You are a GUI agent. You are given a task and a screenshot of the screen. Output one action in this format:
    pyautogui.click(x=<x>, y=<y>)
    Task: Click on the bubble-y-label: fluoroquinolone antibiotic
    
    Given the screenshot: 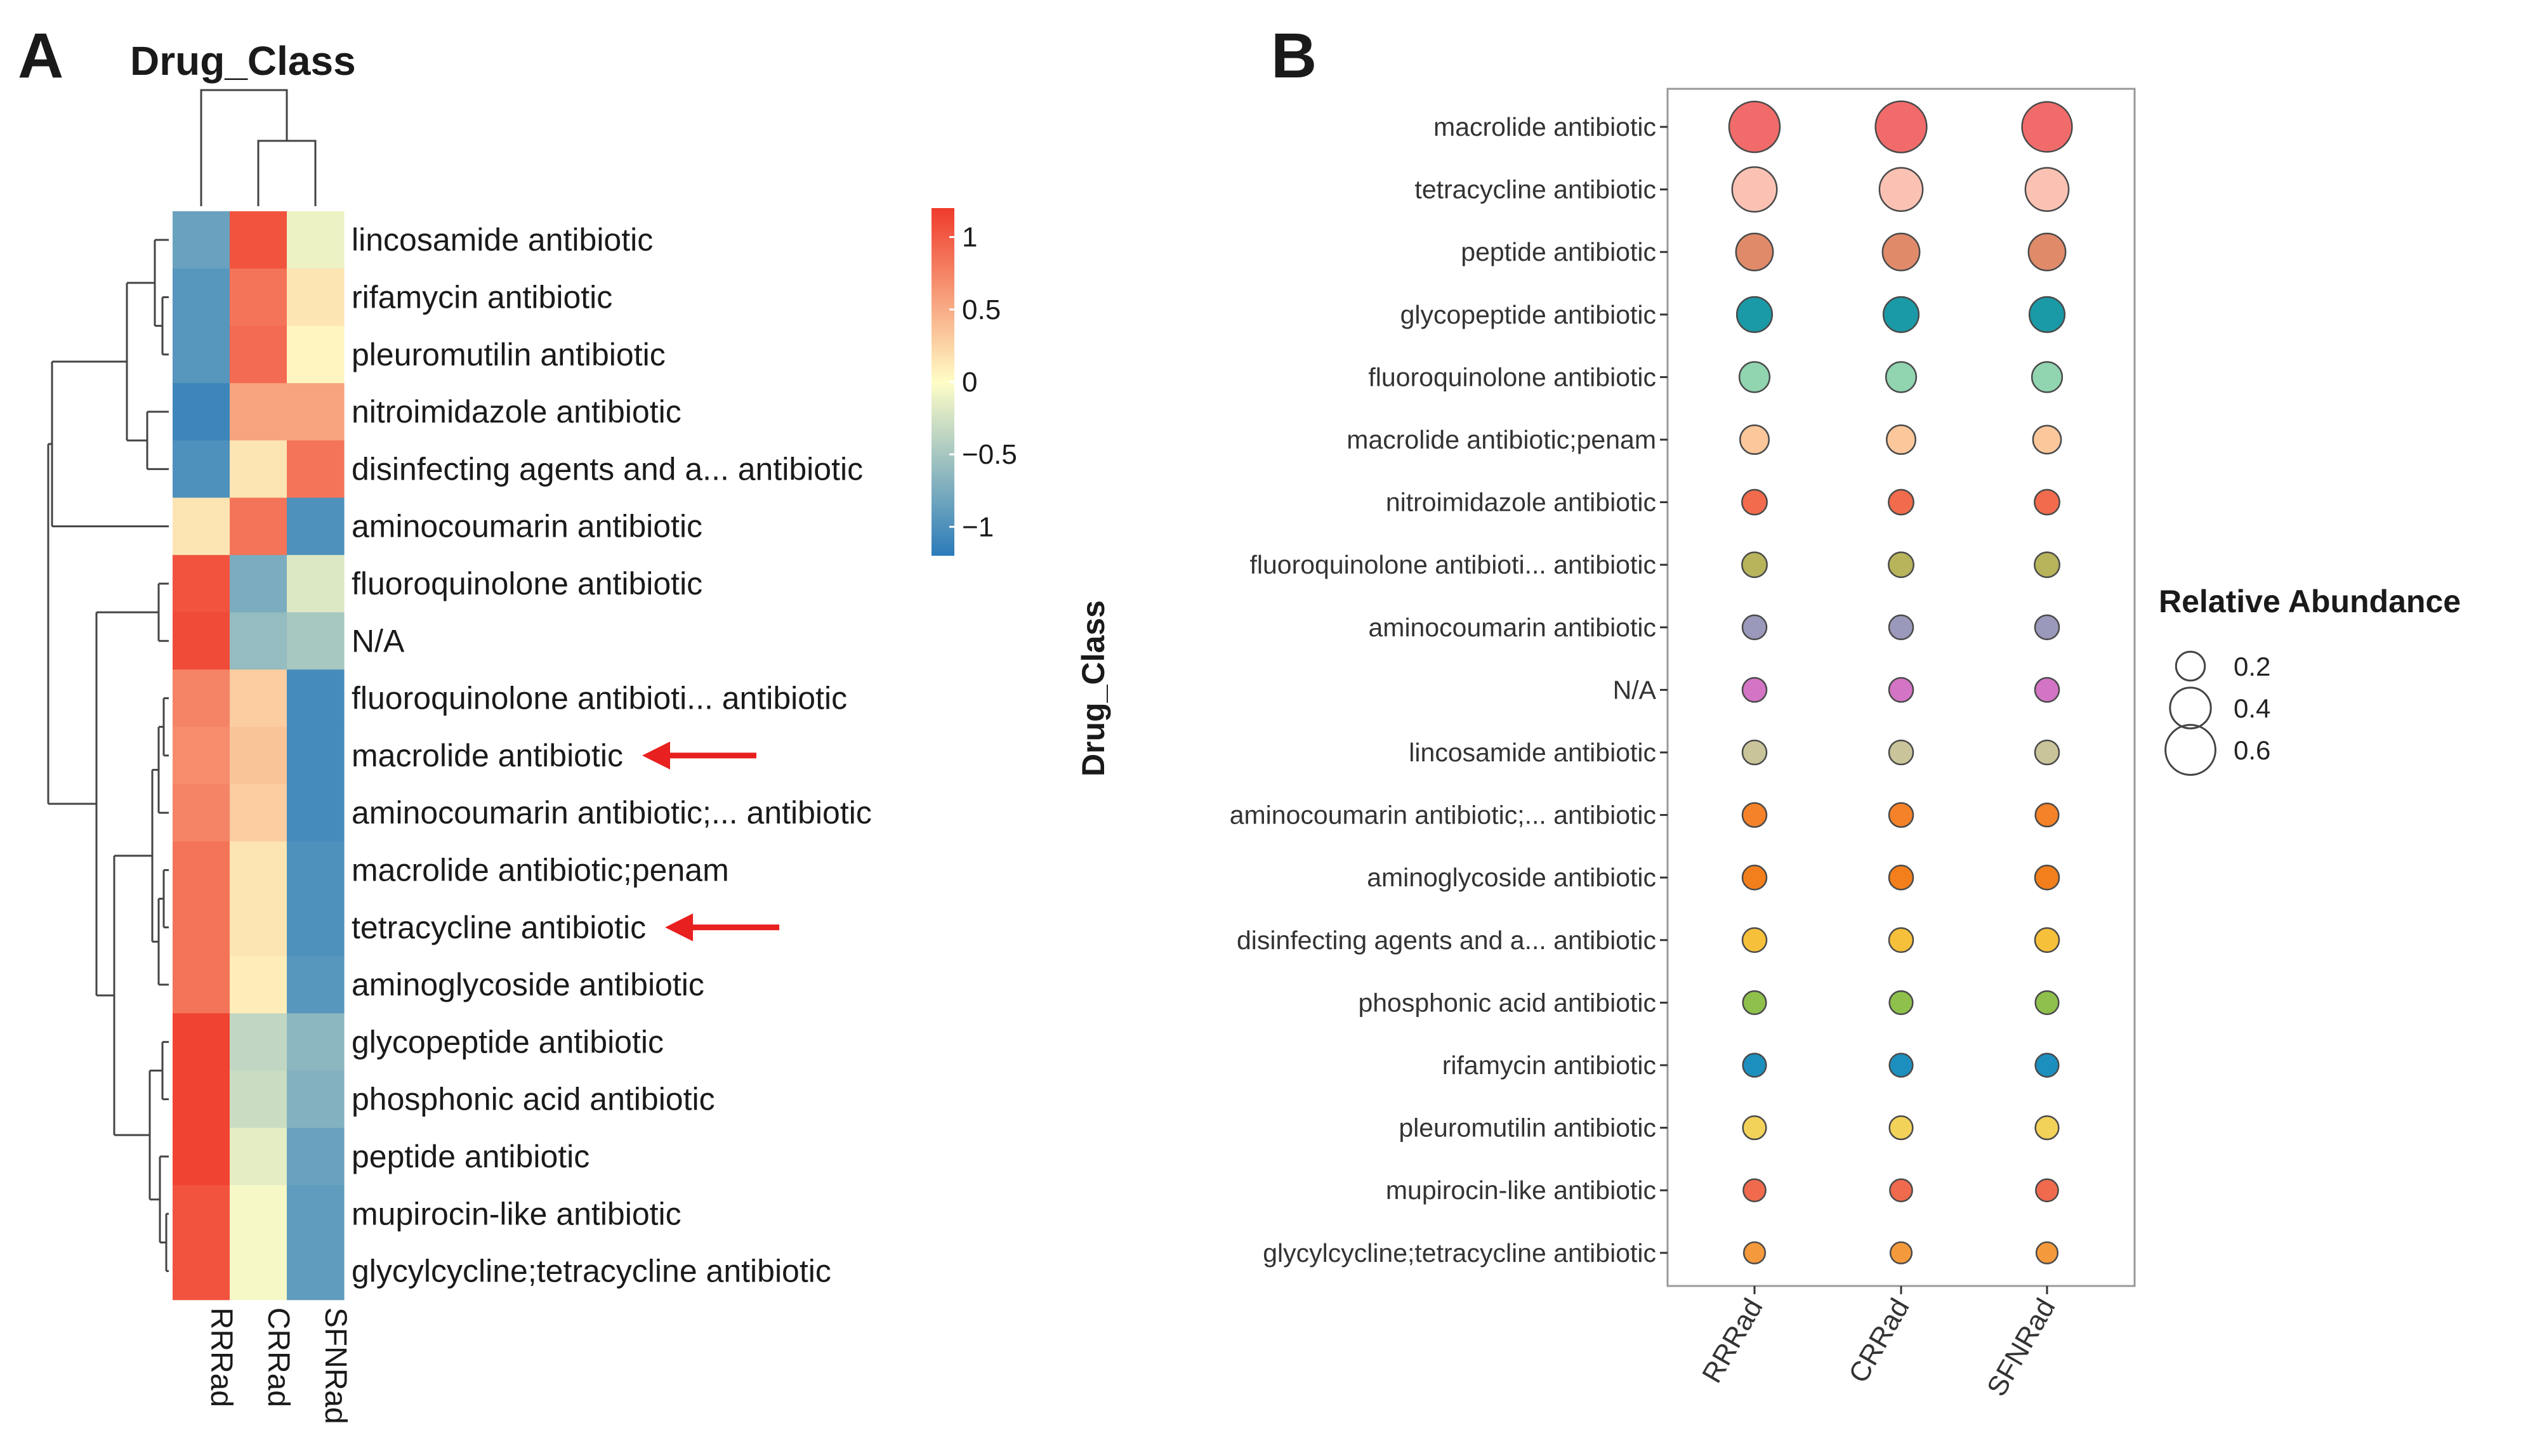 What is the action you would take?
    pyautogui.click(x=1512, y=376)
    